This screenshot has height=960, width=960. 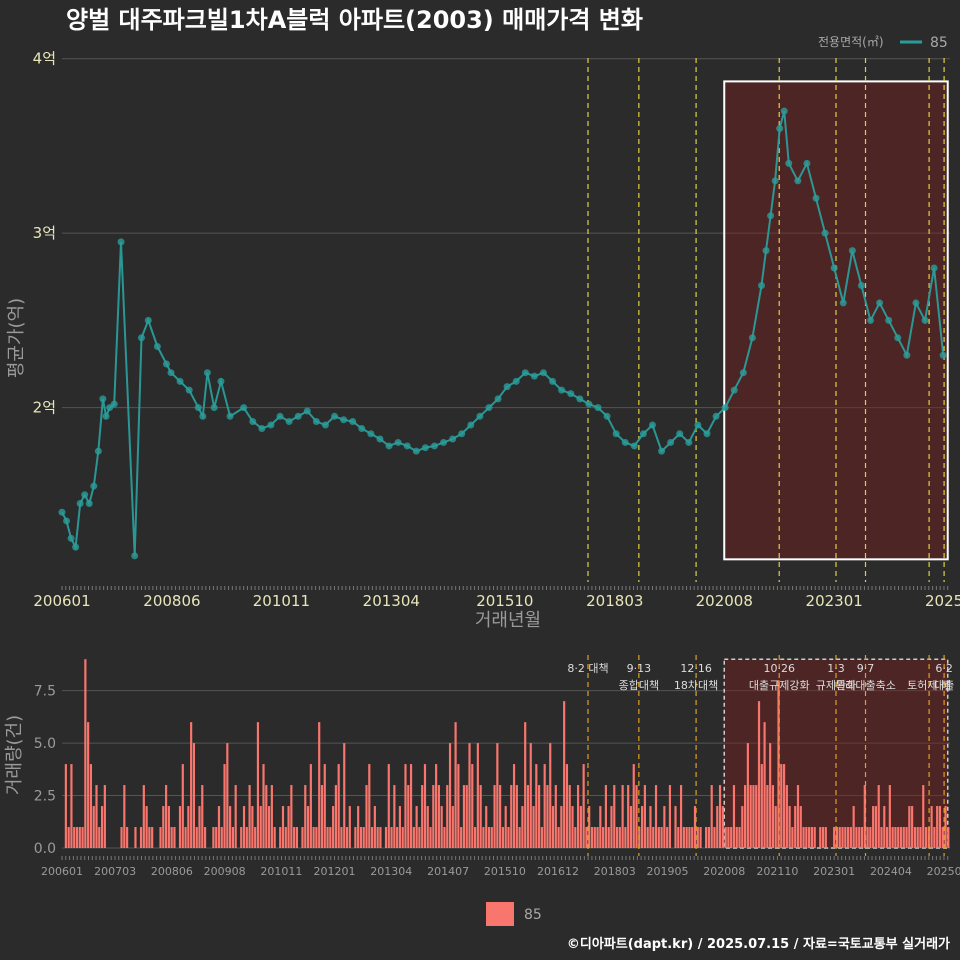 What do you see at coordinates (62, 871) in the screenshot?
I see `bottom-x-tick-0: 200601` at bounding box center [62, 871].